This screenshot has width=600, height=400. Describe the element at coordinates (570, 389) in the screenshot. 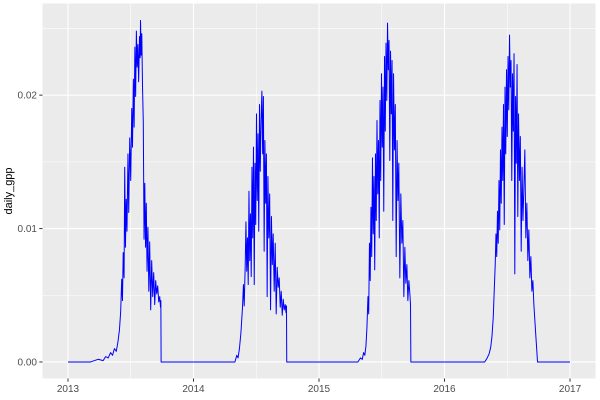

I see `x-axis-tick-label: 2017` at that location.